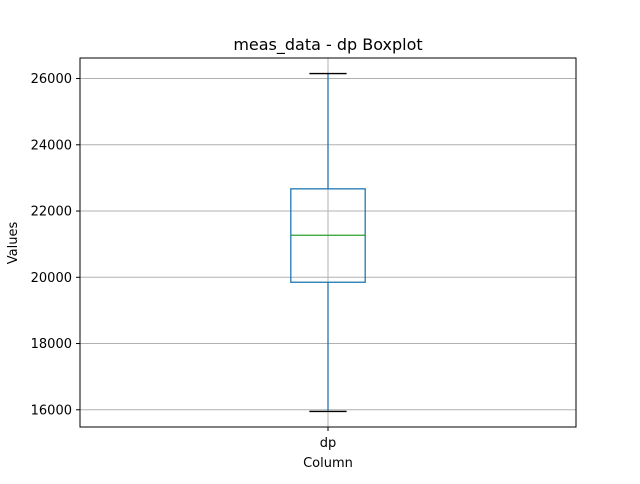  I want to click on y-tick-label: 22000, so click(51, 212).